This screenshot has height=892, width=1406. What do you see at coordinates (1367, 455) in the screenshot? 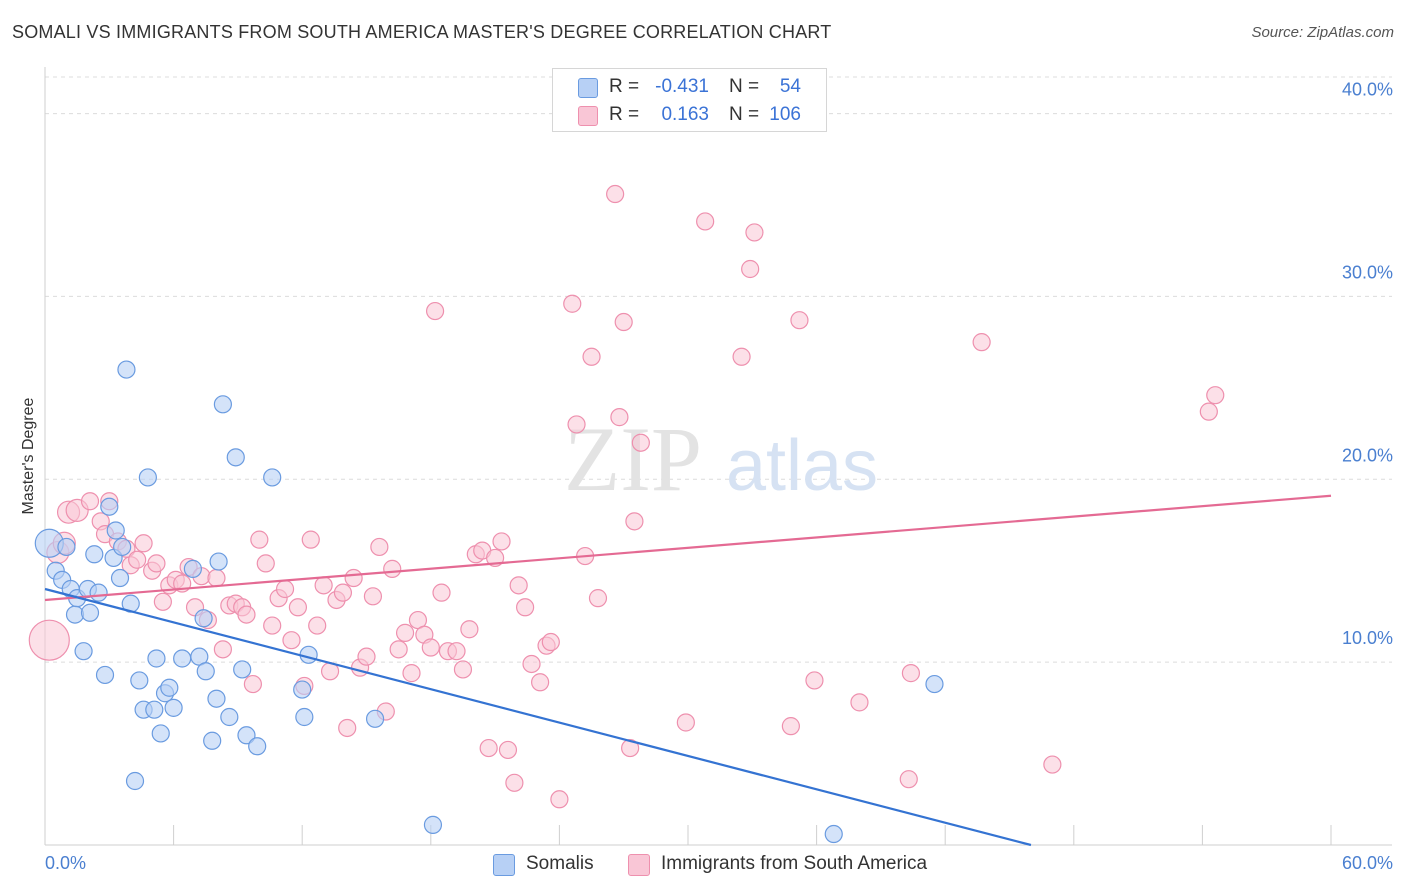
I see `y-tick-label: 20.0%` at bounding box center [1367, 455].